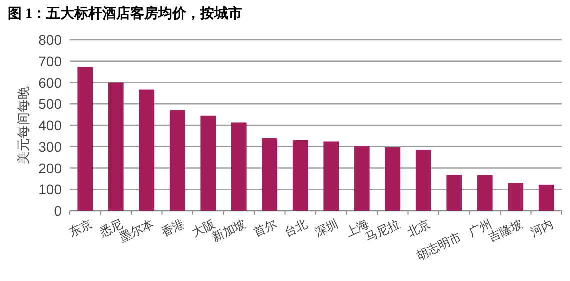 The image size is (570, 281). What do you see at coordinates (50, 168) in the screenshot?
I see `y-tick-label: 200` at bounding box center [50, 168].